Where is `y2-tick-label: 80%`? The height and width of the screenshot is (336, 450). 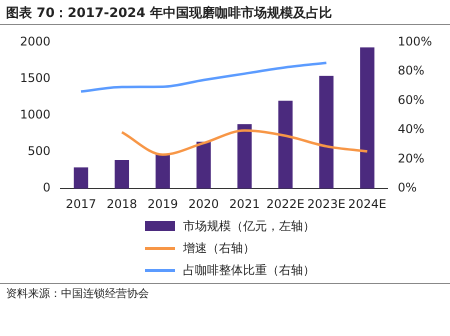
y2-tick-label: 80% is located at coordinates (411, 71).